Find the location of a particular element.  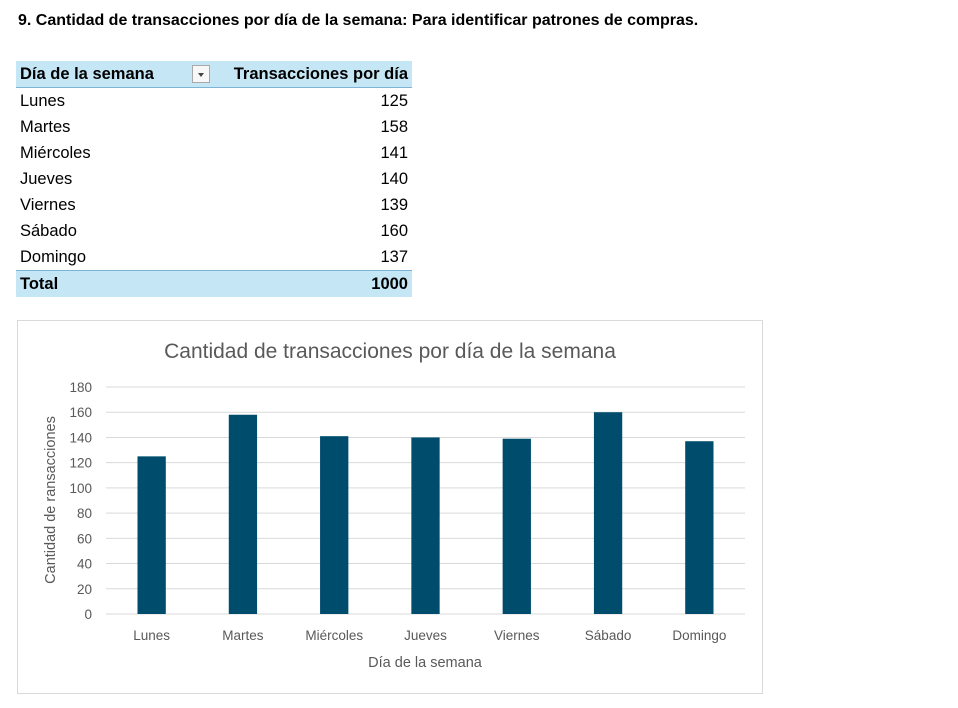

y-tick-label: 60 is located at coordinates (84, 538).